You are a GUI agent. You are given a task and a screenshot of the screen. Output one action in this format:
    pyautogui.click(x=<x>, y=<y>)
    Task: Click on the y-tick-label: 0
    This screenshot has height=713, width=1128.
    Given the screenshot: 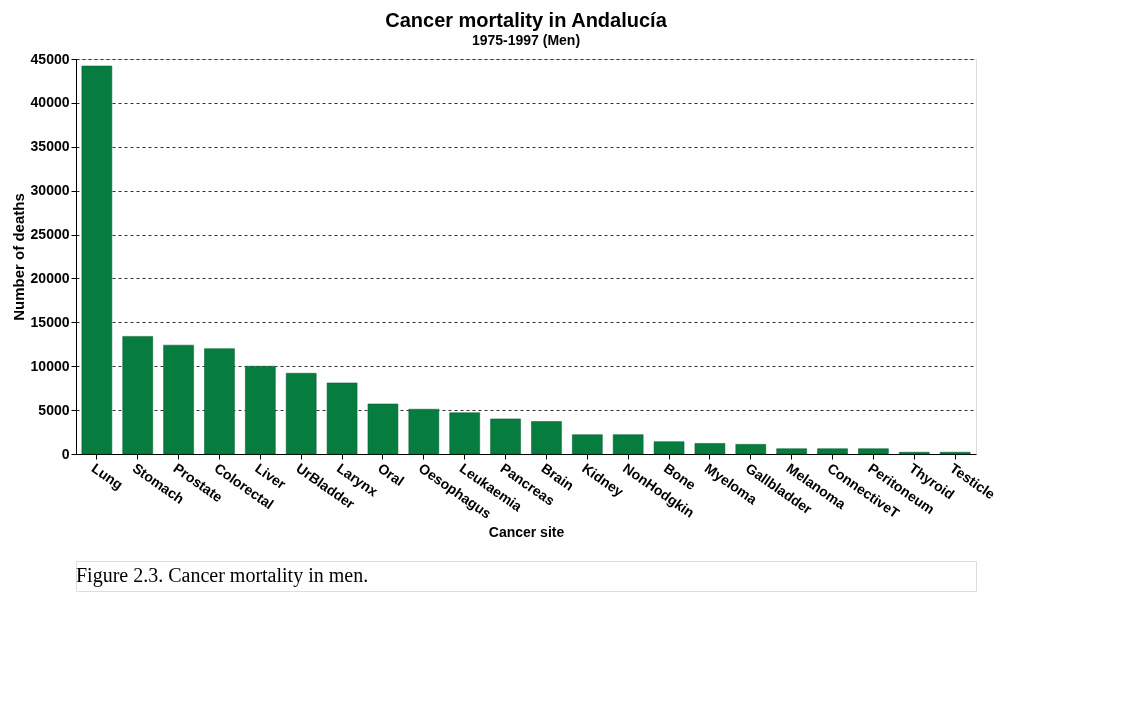 What is the action you would take?
    pyautogui.click(x=65, y=453)
    